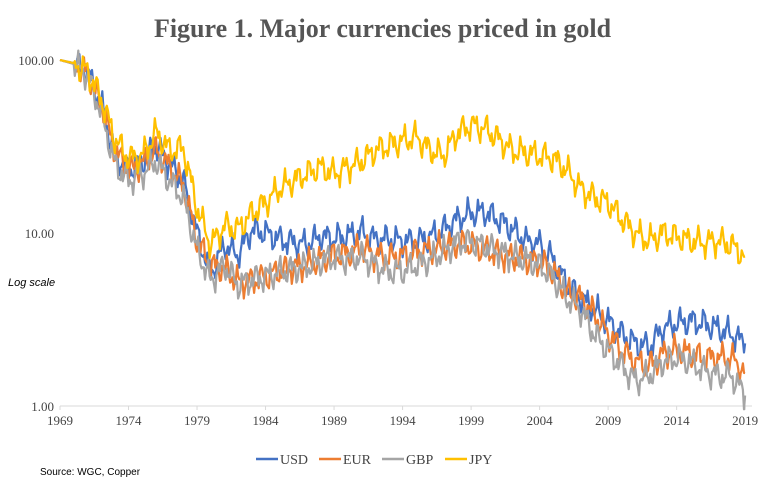 The width and height of the screenshot is (765, 495). What do you see at coordinates (60, 420) in the screenshot?
I see `x-tick-label: 1969` at bounding box center [60, 420].